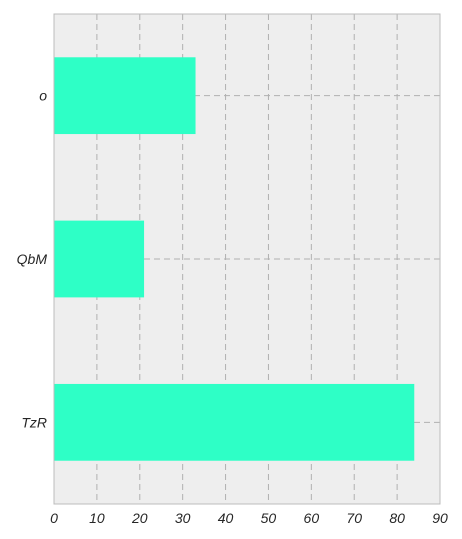  What do you see at coordinates (249, 518) in the screenshot?
I see `x-axis-ticks: 0 10 20 30 40 50 60 70 80 90` at bounding box center [249, 518].